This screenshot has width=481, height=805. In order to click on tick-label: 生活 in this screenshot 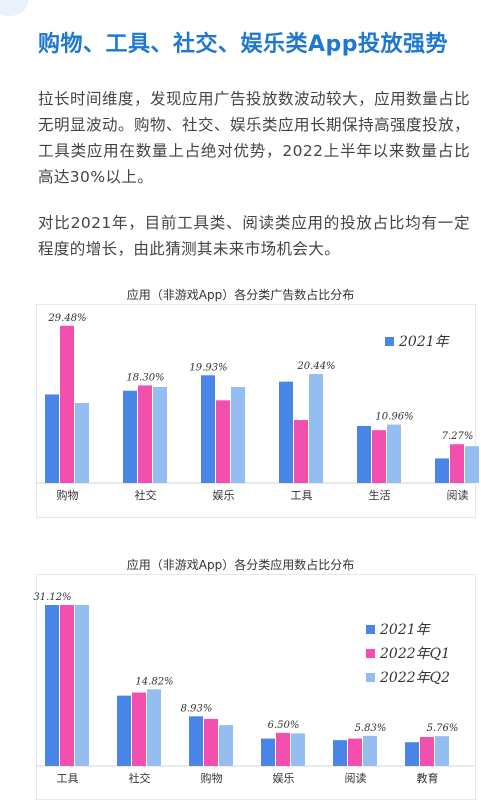, I will do `click(380, 495)`.